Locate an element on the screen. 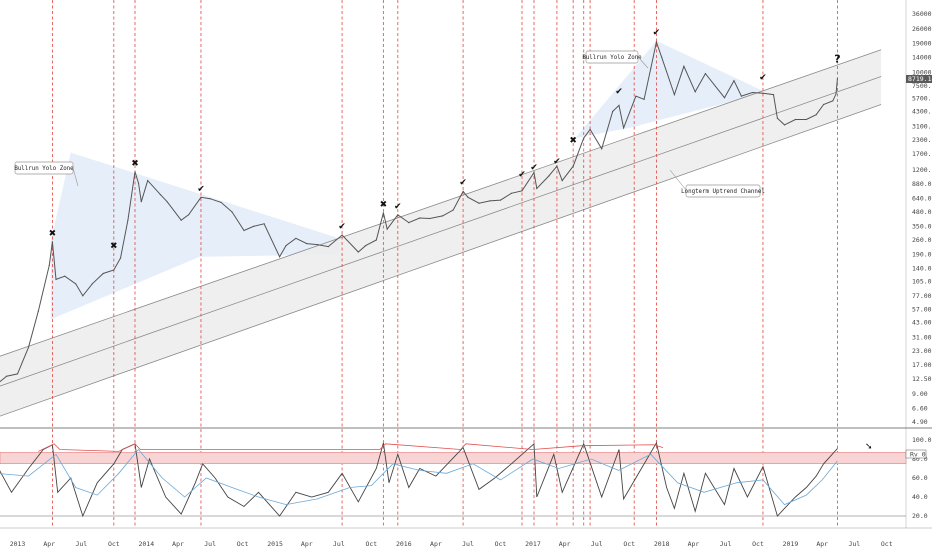 Image resolution: width=932 pixels, height=550 pixels. time-tick-14: Jul is located at coordinates (468, 544).